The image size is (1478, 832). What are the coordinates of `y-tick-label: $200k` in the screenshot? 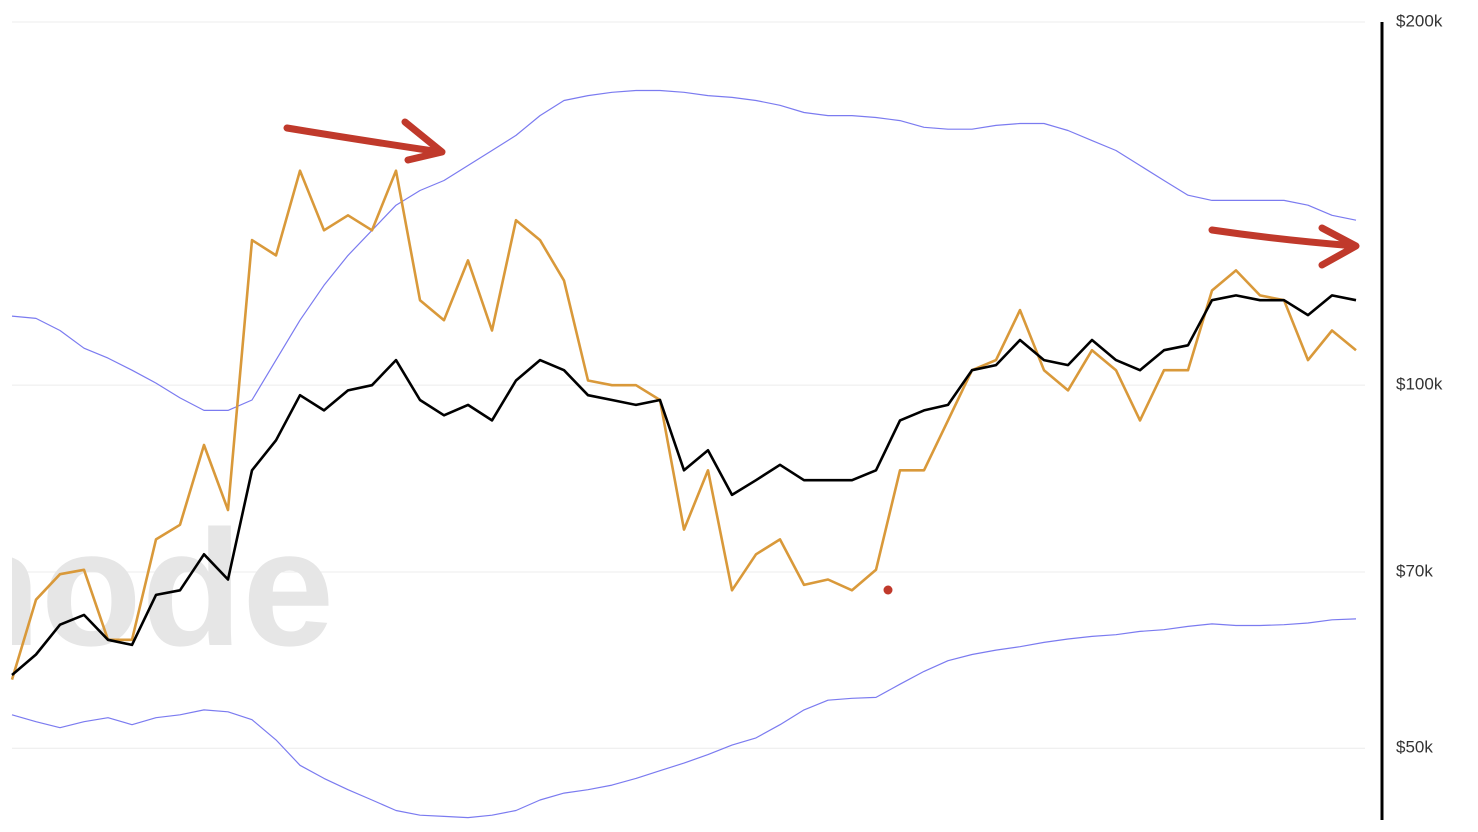 It's located at (1419, 21).